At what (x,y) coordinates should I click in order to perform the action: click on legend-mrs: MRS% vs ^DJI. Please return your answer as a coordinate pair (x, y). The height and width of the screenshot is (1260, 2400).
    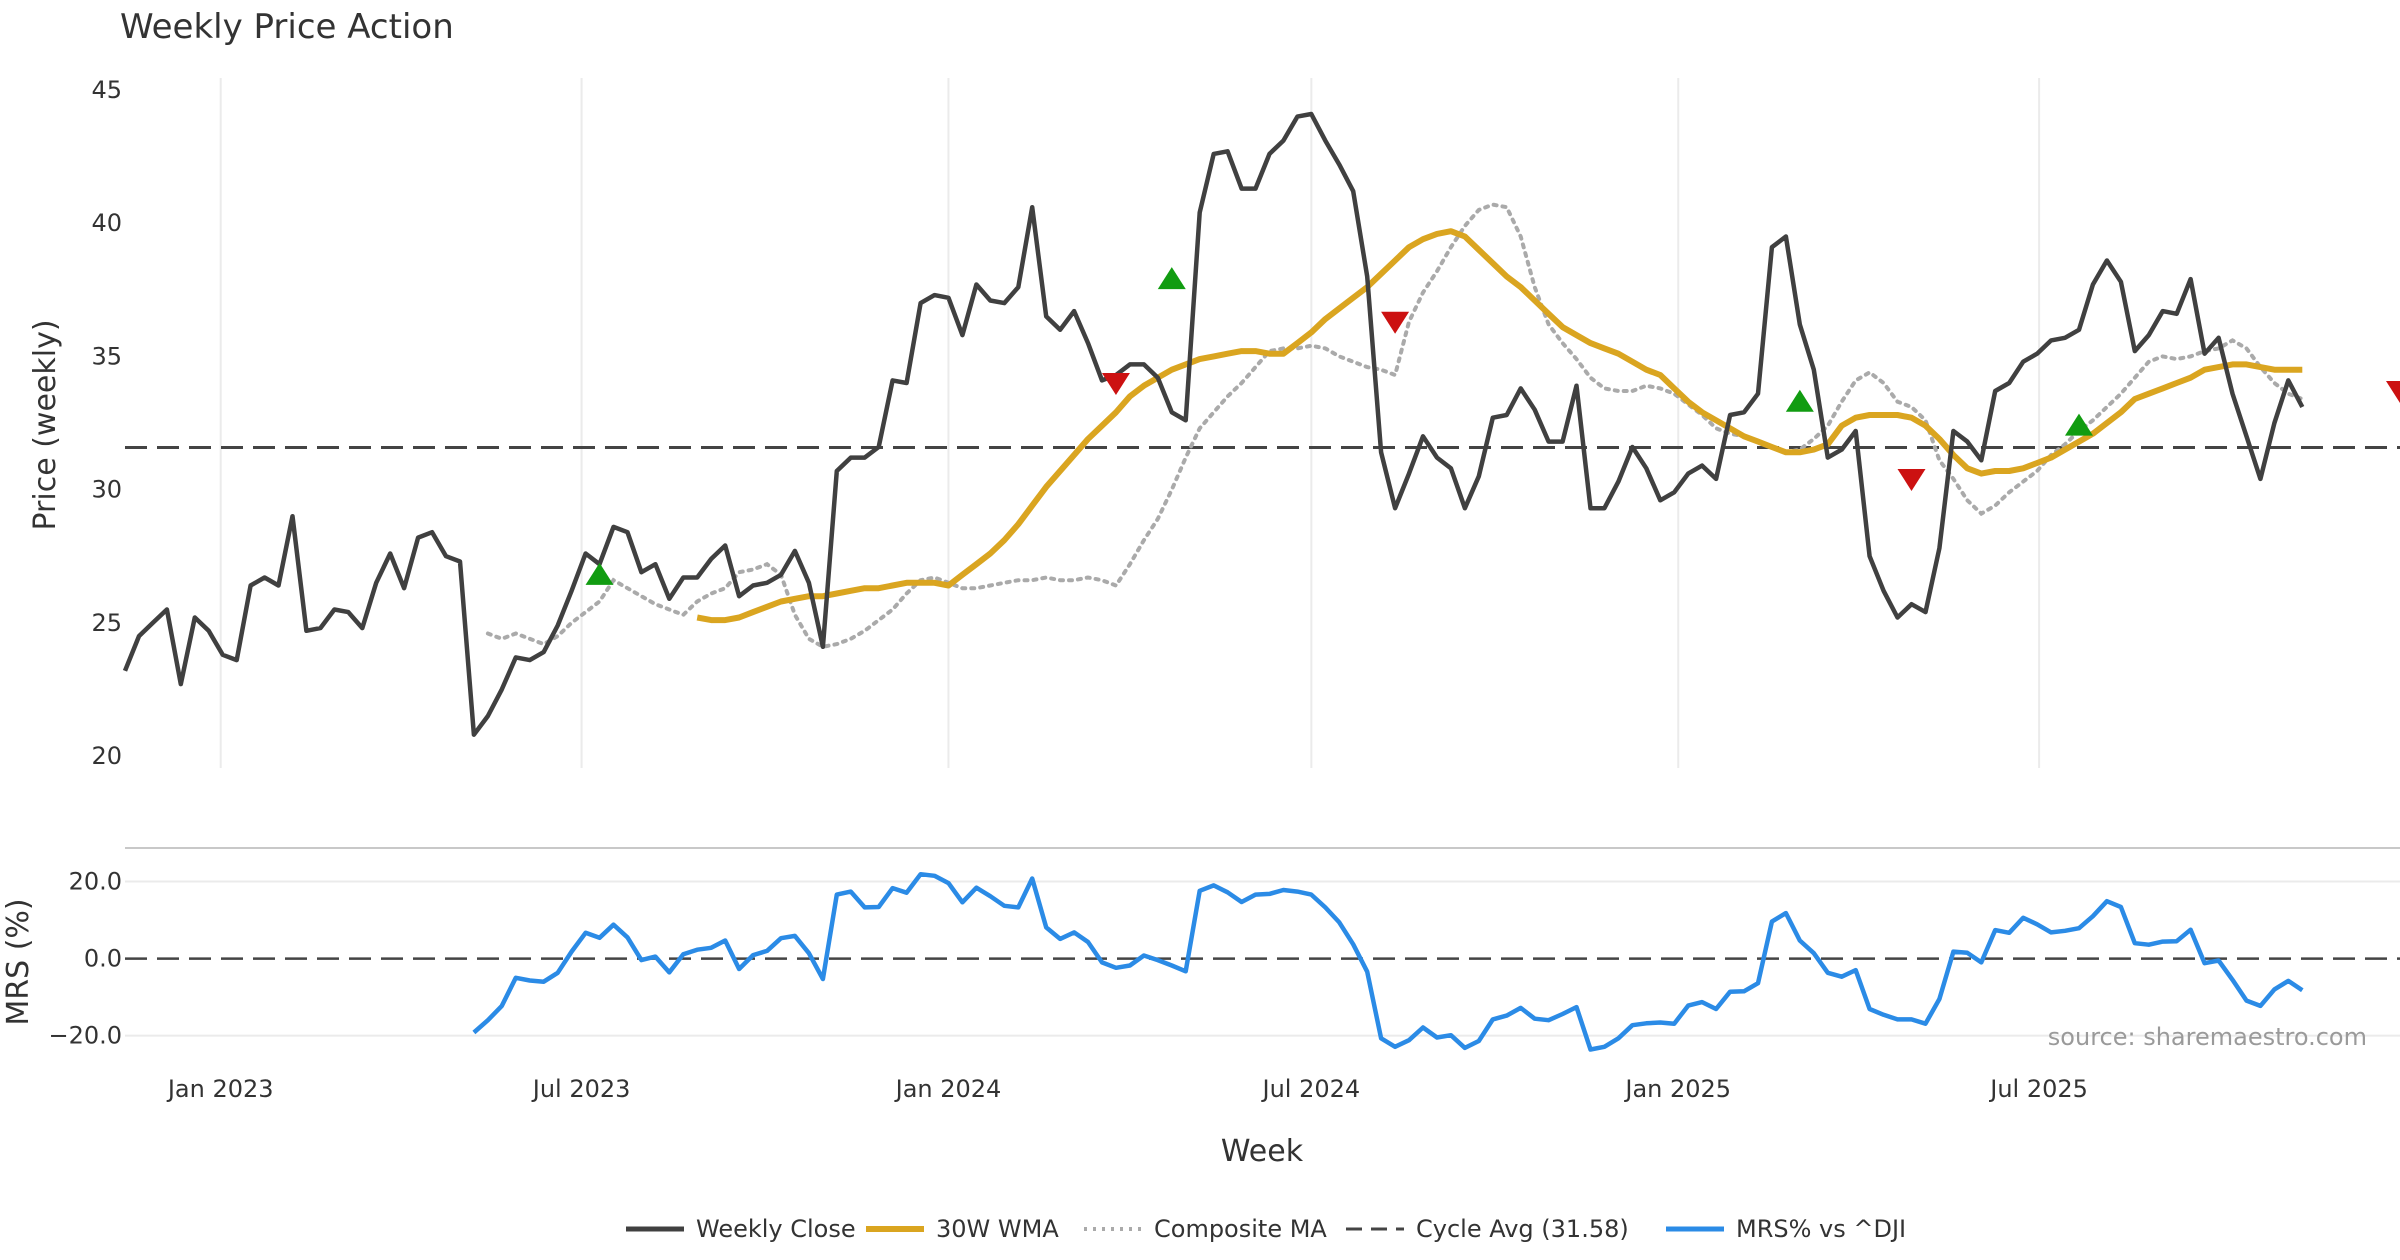
    Looking at the image, I should click on (1786, 1229).